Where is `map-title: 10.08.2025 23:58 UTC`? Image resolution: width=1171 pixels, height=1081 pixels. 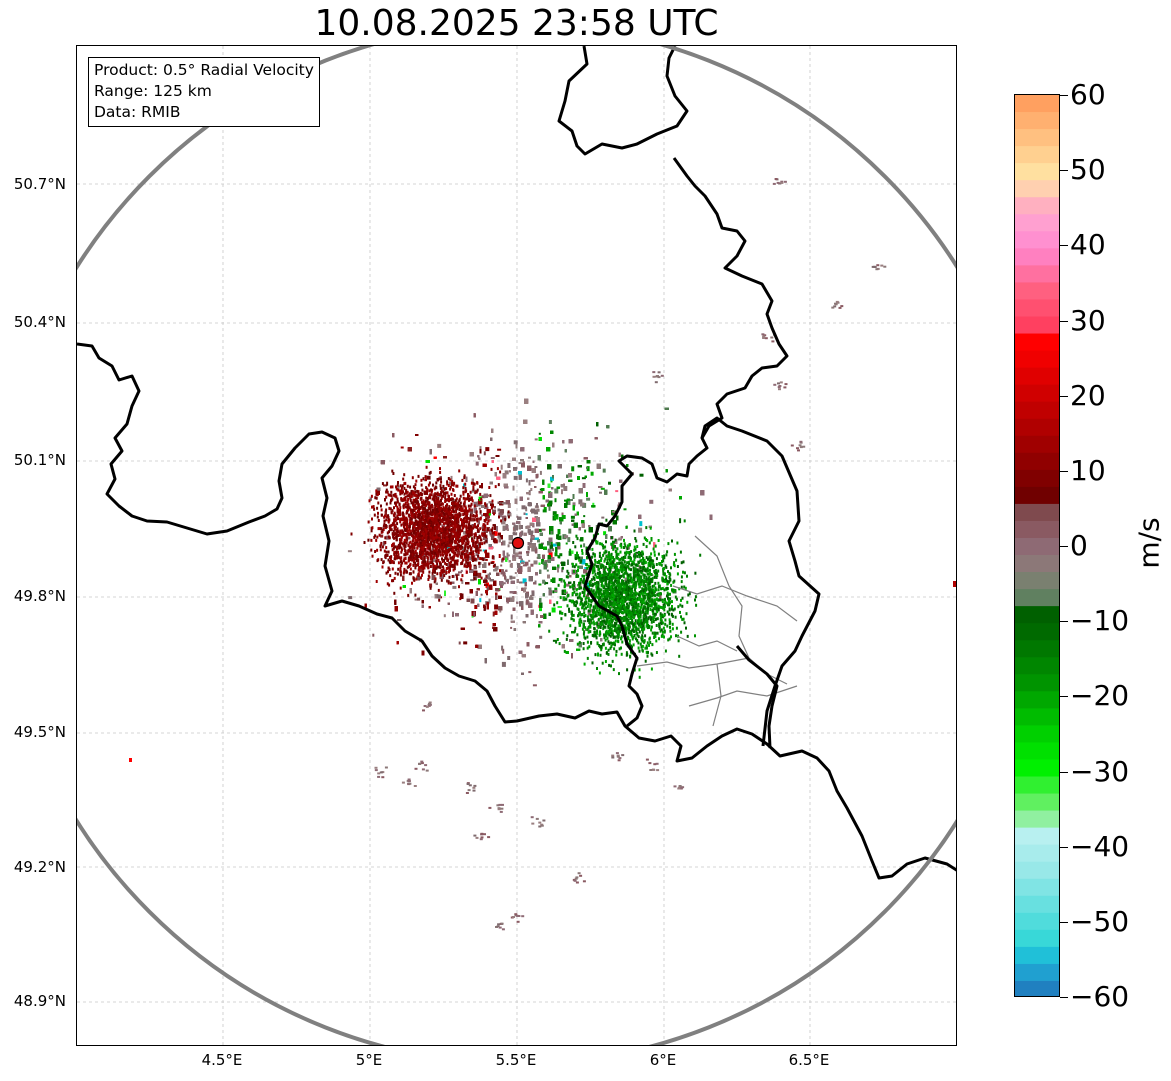
map-title: 10.08.2025 23:58 UTC is located at coordinates (516, 23).